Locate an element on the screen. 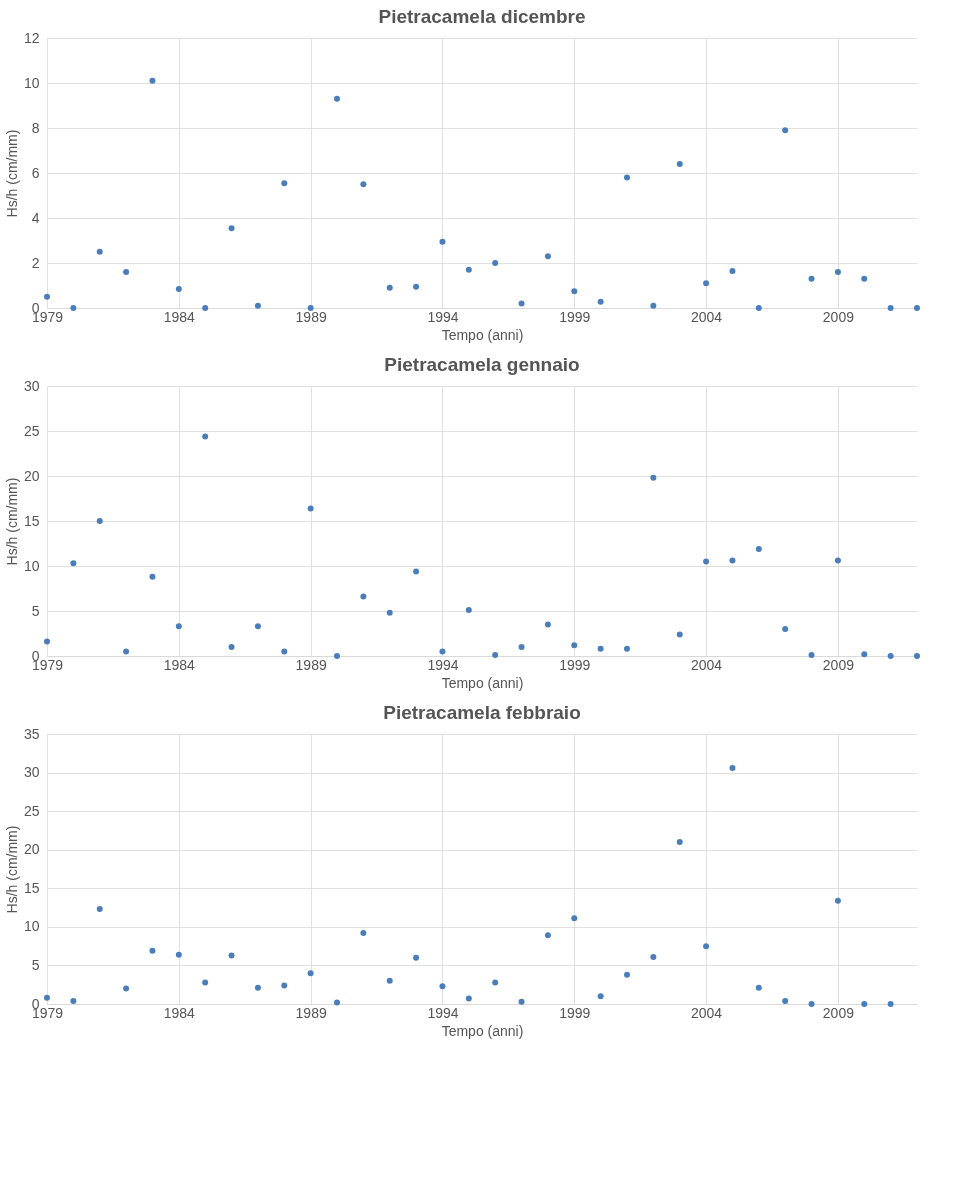  y-tick-label: 4 is located at coordinates (35, 217).